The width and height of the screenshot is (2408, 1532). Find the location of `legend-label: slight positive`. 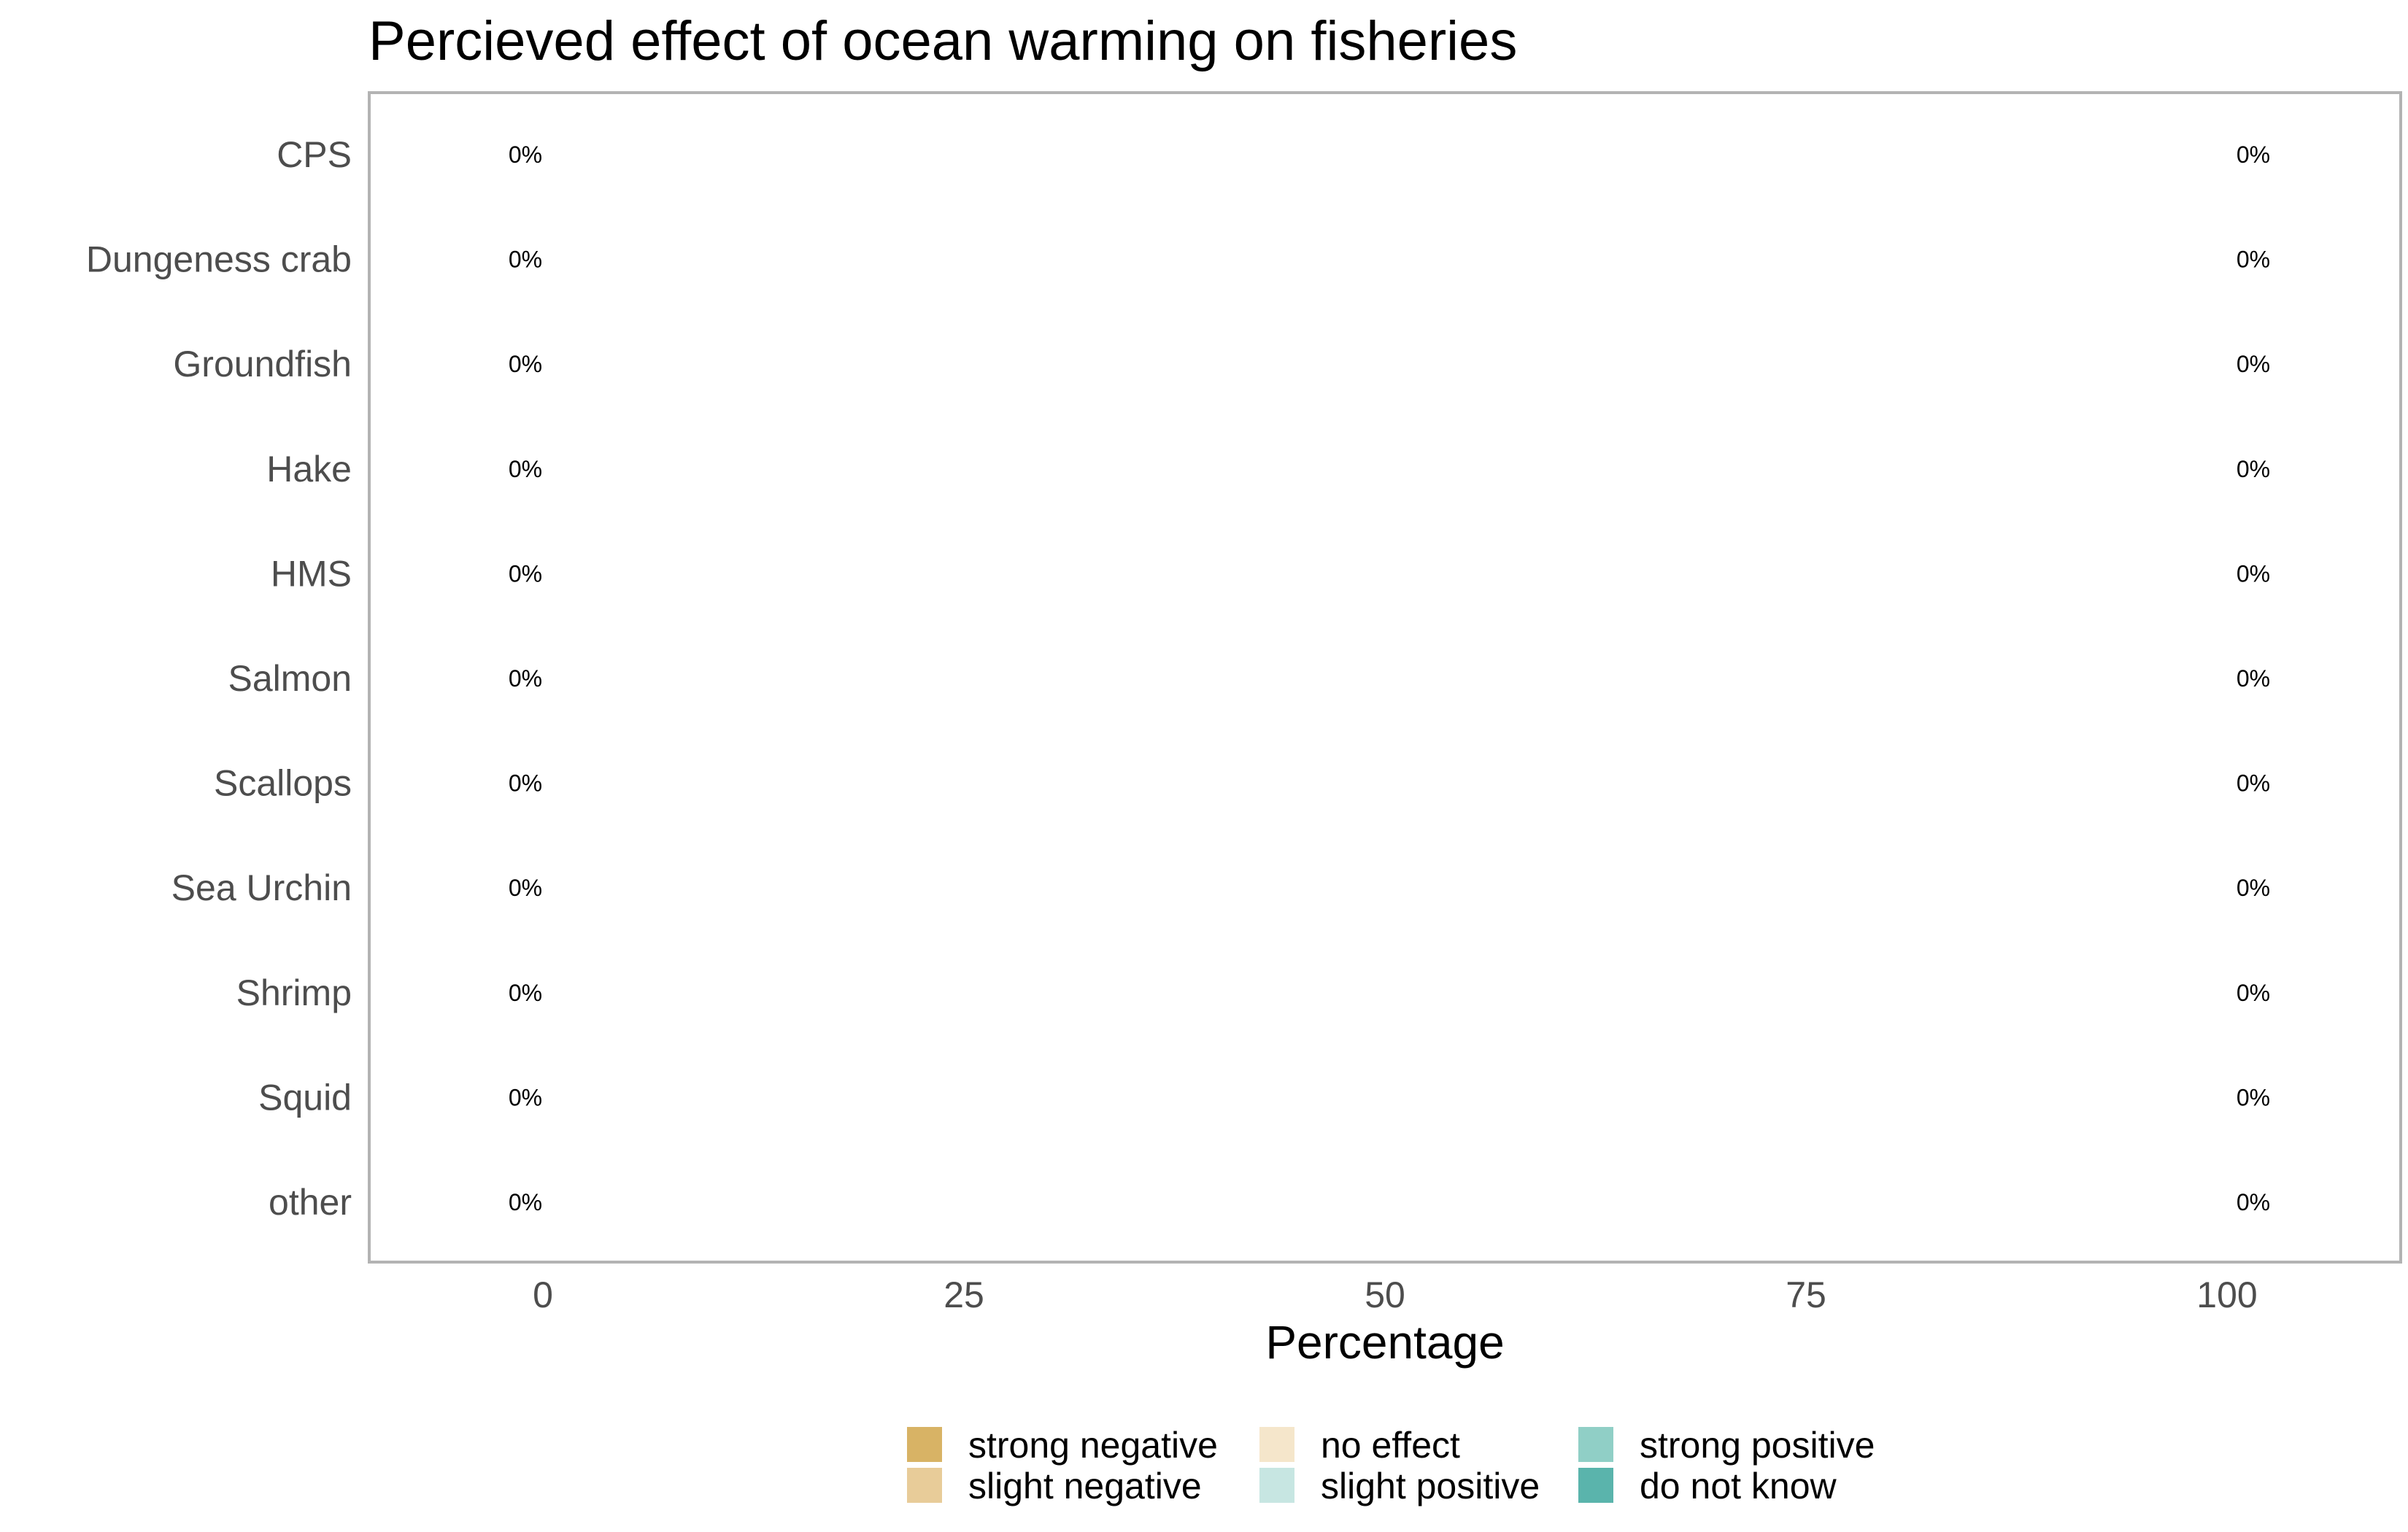

legend-label: slight positive is located at coordinates (1430, 1486).